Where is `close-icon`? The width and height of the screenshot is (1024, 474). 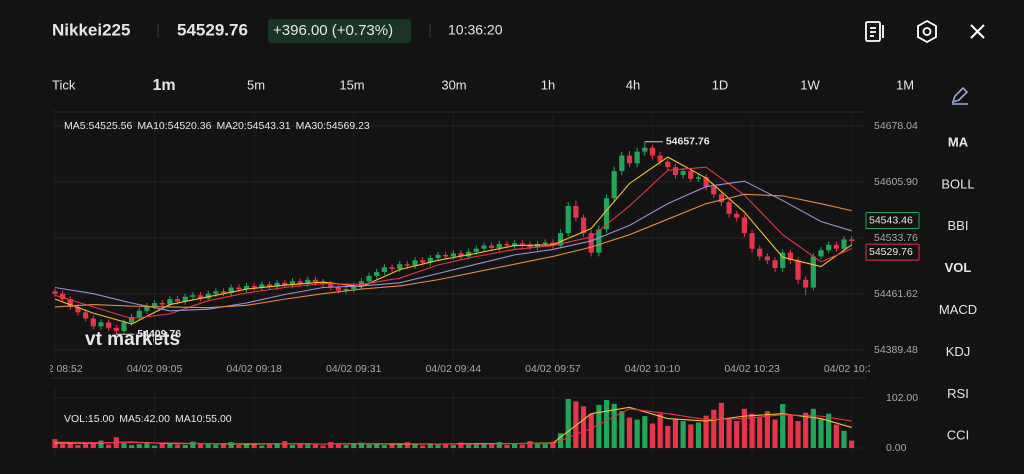 close-icon is located at coordinates (977, 31).